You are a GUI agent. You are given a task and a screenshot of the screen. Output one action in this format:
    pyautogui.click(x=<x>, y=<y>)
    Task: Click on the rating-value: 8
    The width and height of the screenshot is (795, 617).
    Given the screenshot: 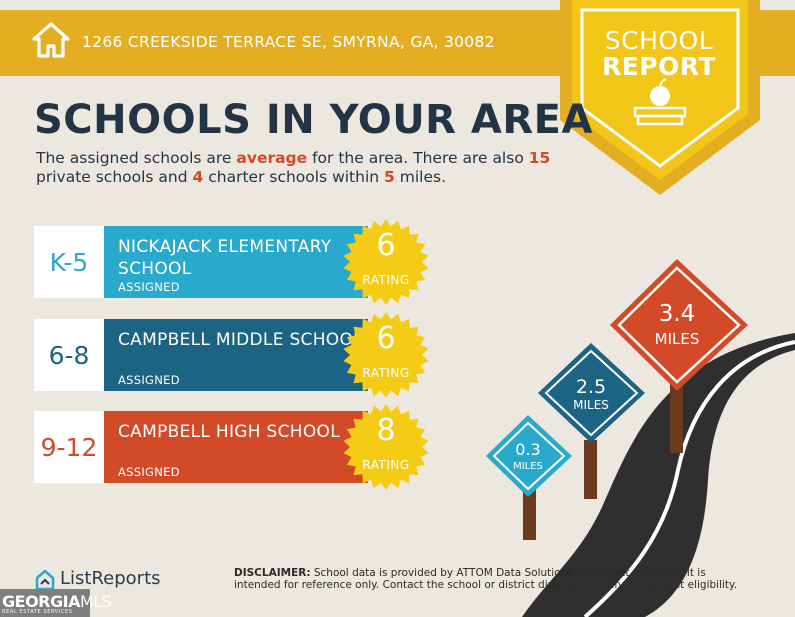 What is the action you would take?
    pyautogui.click(x=386, y=430)
    